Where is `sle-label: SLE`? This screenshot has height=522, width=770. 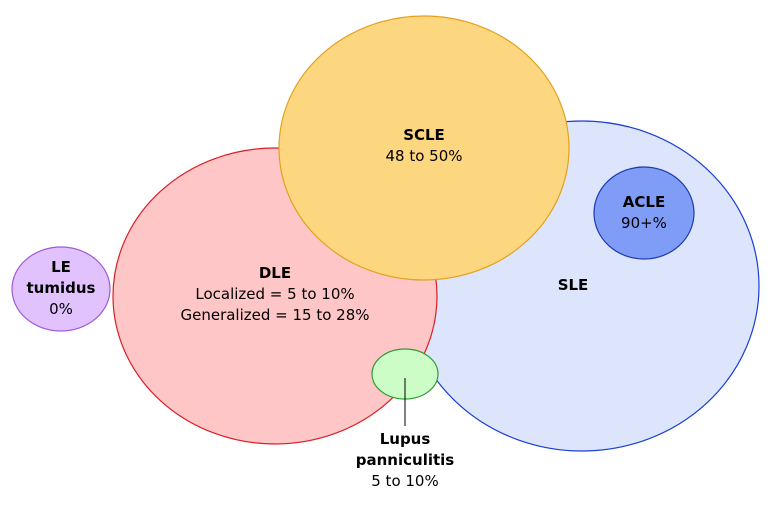
sle-label: SLE is located at coordinates (573, 285).